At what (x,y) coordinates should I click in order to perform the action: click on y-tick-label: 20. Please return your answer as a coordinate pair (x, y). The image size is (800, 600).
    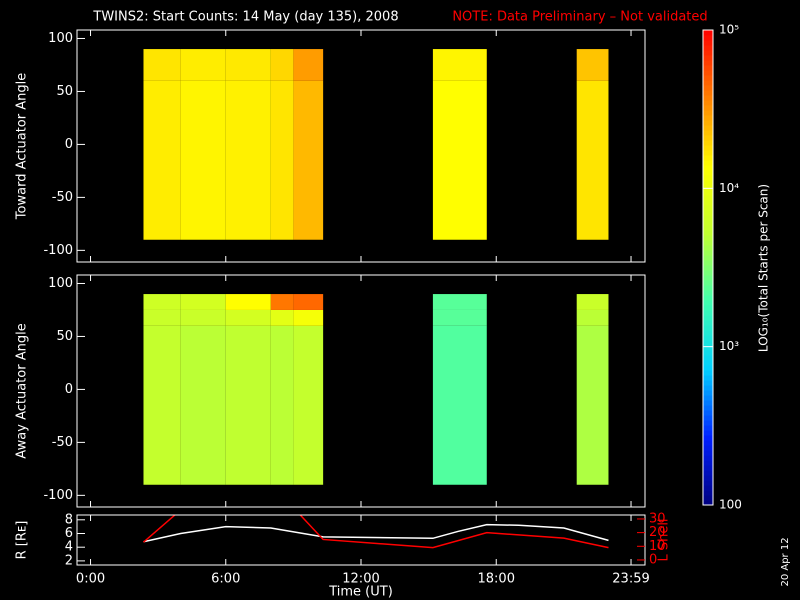
    Looking at the image, I should click on (657, 532).